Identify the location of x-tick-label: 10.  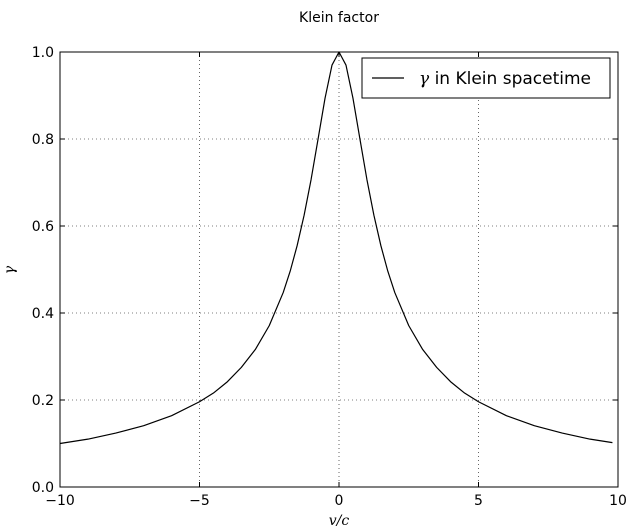
(618, 501).